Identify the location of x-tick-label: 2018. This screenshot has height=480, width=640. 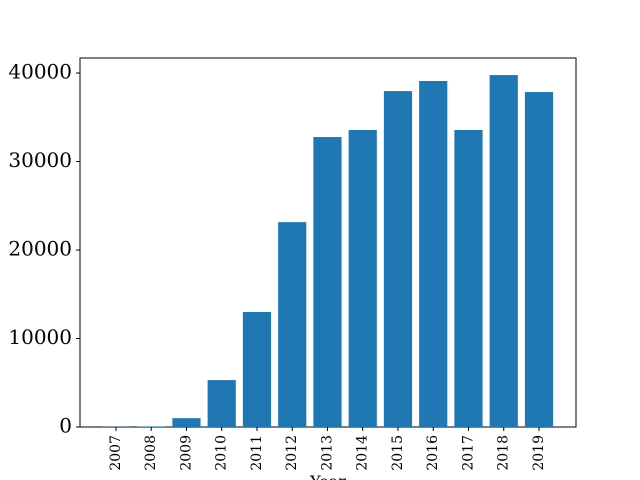
(504, 453).